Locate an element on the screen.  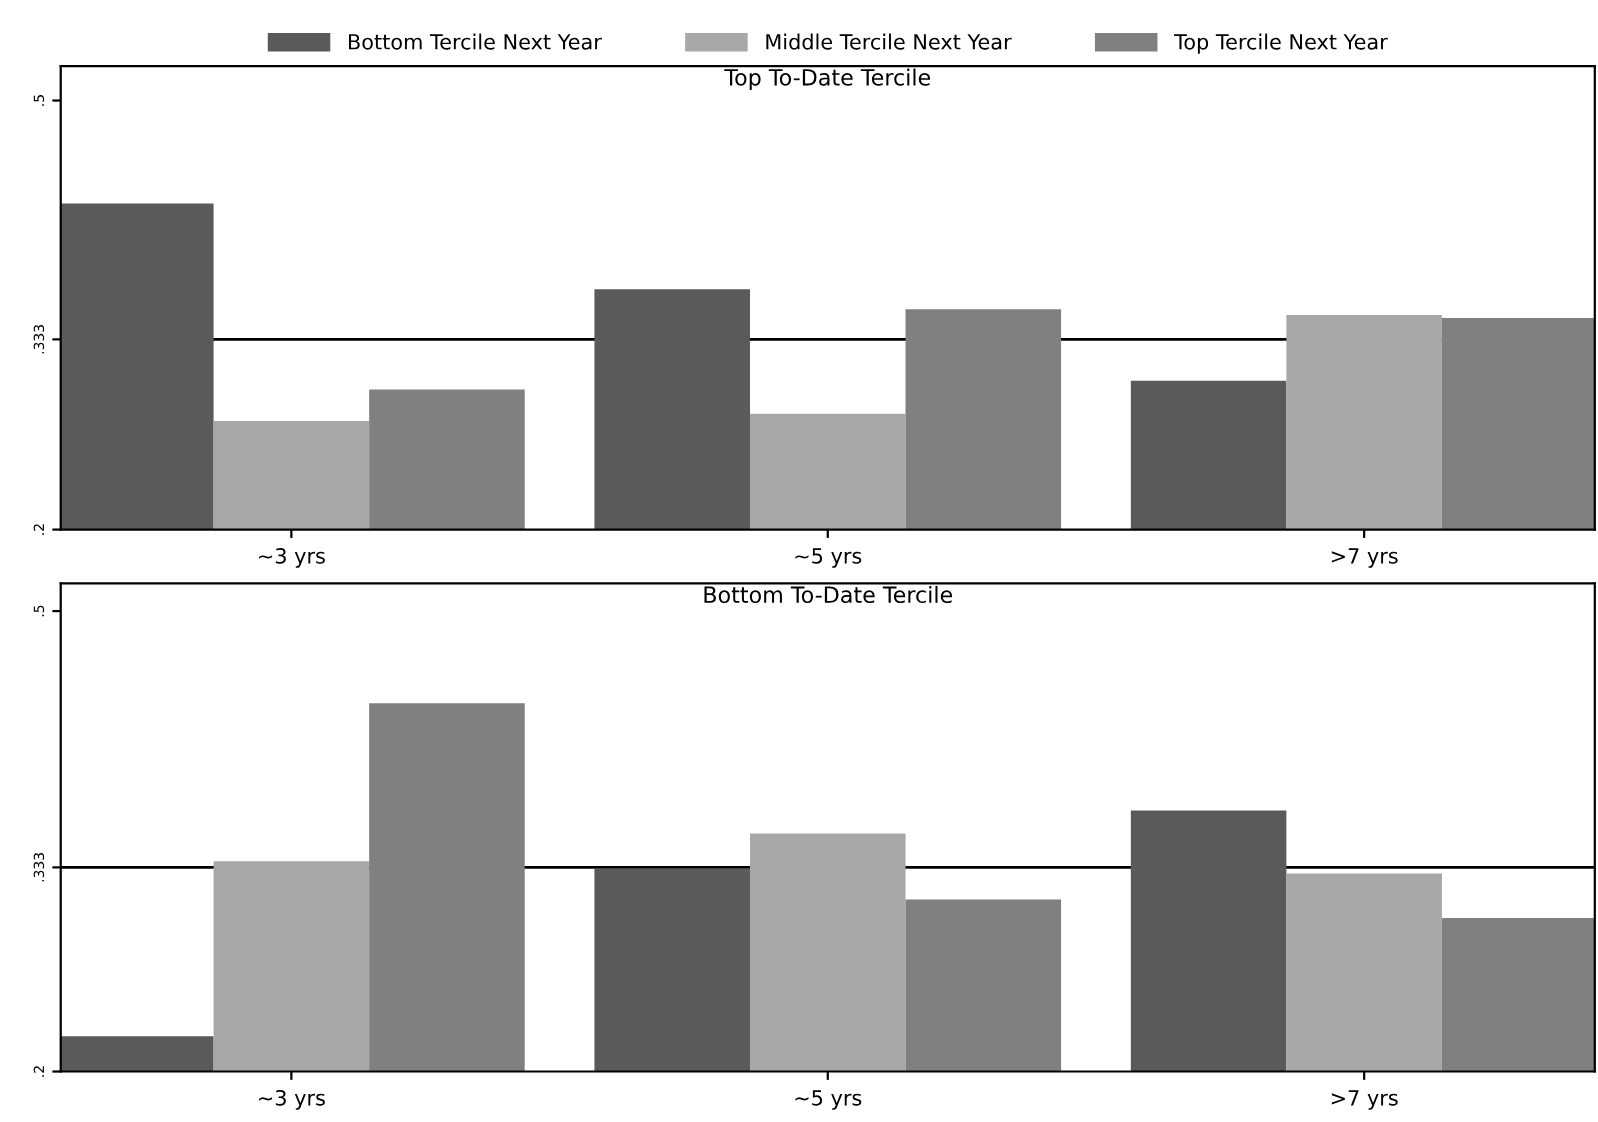
legend-label: Middle Tercile Next Year is located at coordinates (889, 41).